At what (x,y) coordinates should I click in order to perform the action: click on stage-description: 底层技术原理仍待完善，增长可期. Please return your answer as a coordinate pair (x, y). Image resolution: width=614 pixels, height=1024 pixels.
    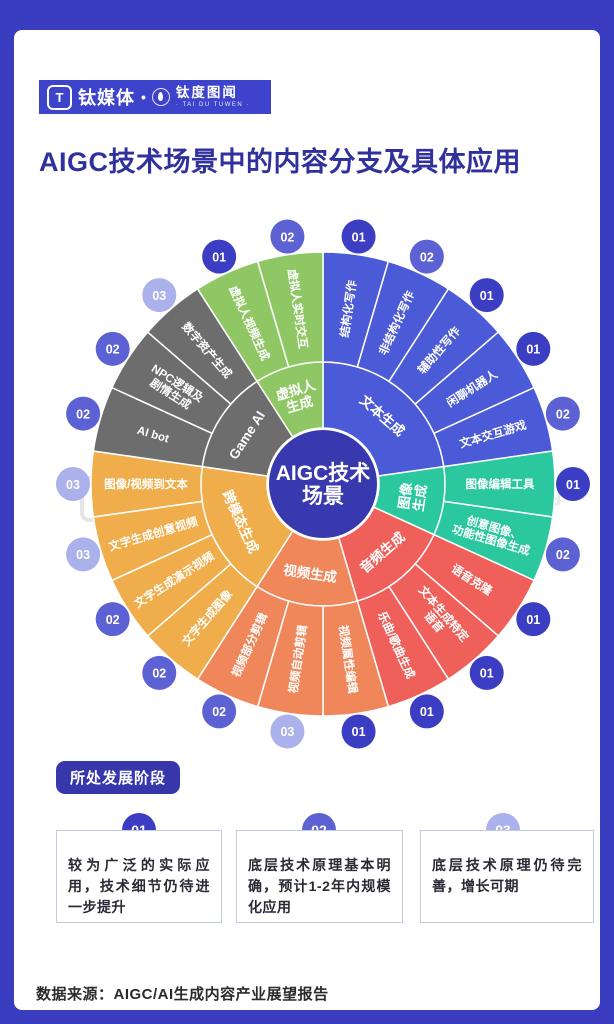
    Looking at the image, I should click on (507, 875).